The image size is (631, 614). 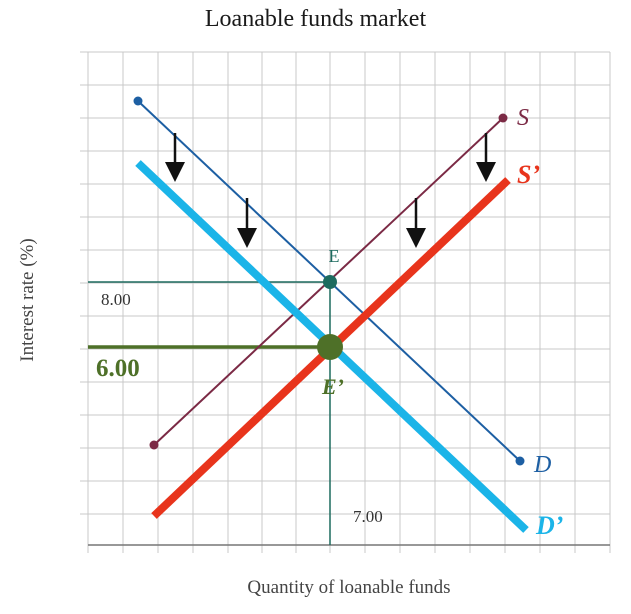 What do you see at coordinates (520, 461) in the screenshot?
I see `demand-curve-end-point` at bounding box center [520, 461].